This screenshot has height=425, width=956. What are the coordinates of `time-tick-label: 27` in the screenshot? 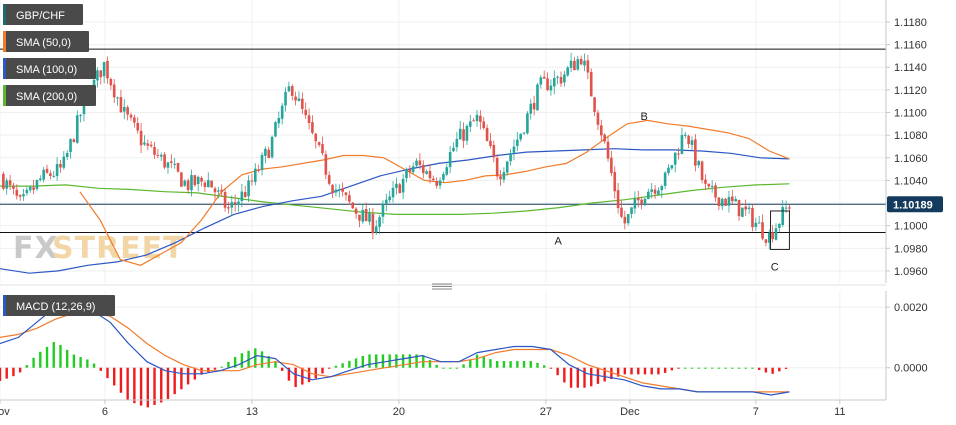 It's located at (546, 412).